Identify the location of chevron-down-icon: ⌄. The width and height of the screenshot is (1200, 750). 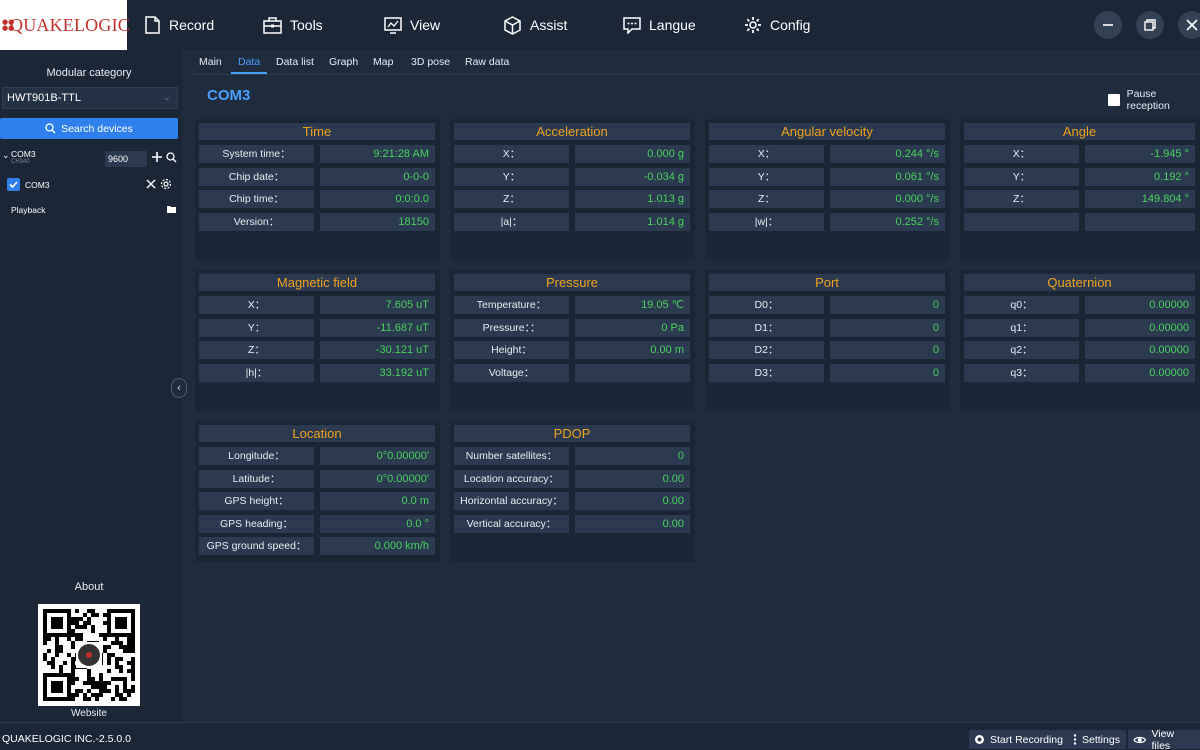
(6, 155).